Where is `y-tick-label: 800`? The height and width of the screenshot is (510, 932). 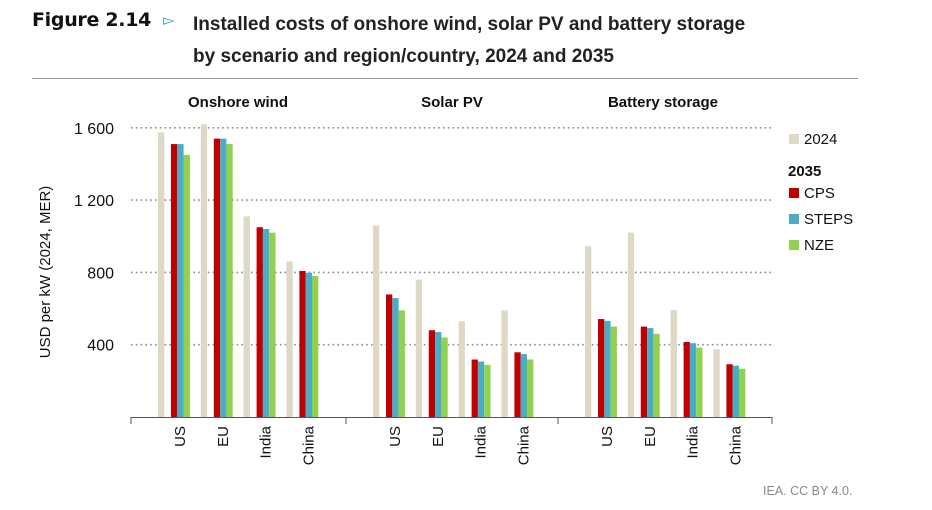 y-tick-label: 800 is located at coordinates (100, 273).